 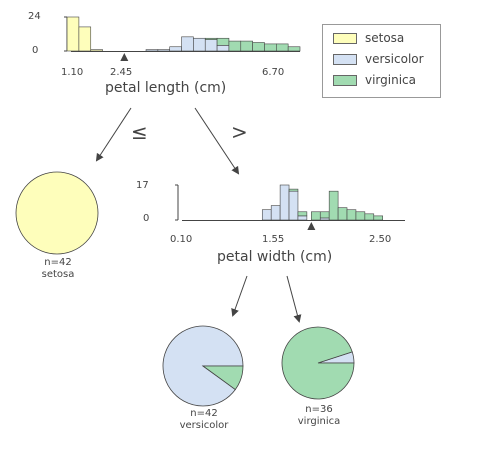 What do you see at coordinates (345, 59) in the screenshot?
I see `legend-swatch-versicolor` at bounding box center [345, 59].